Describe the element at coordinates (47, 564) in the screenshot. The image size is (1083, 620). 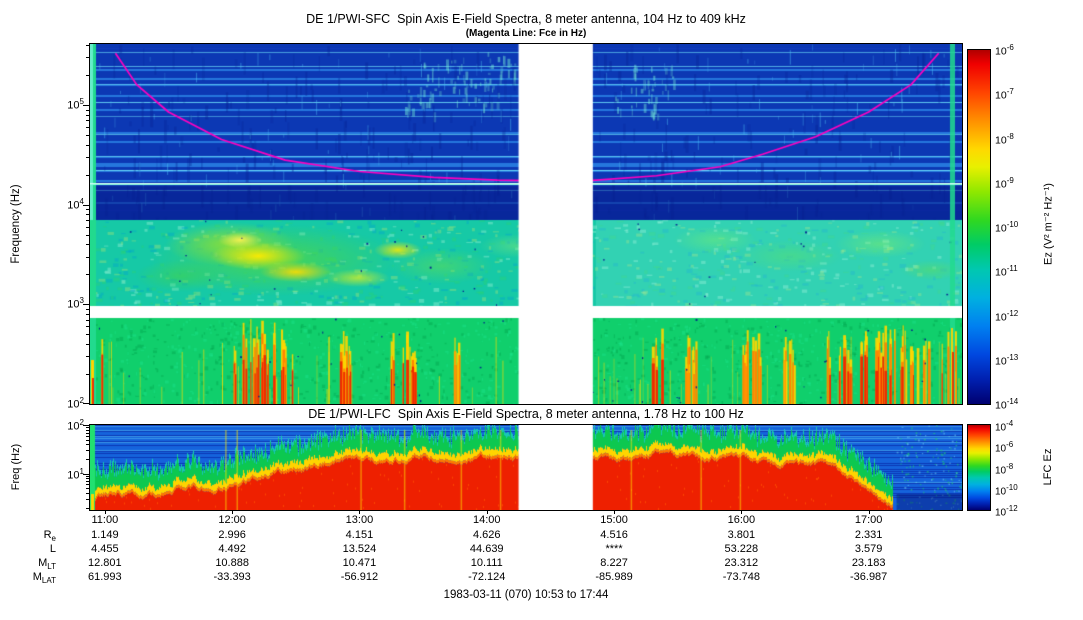
I see `ephemeris-row-label-mlt: MLT` at that location.